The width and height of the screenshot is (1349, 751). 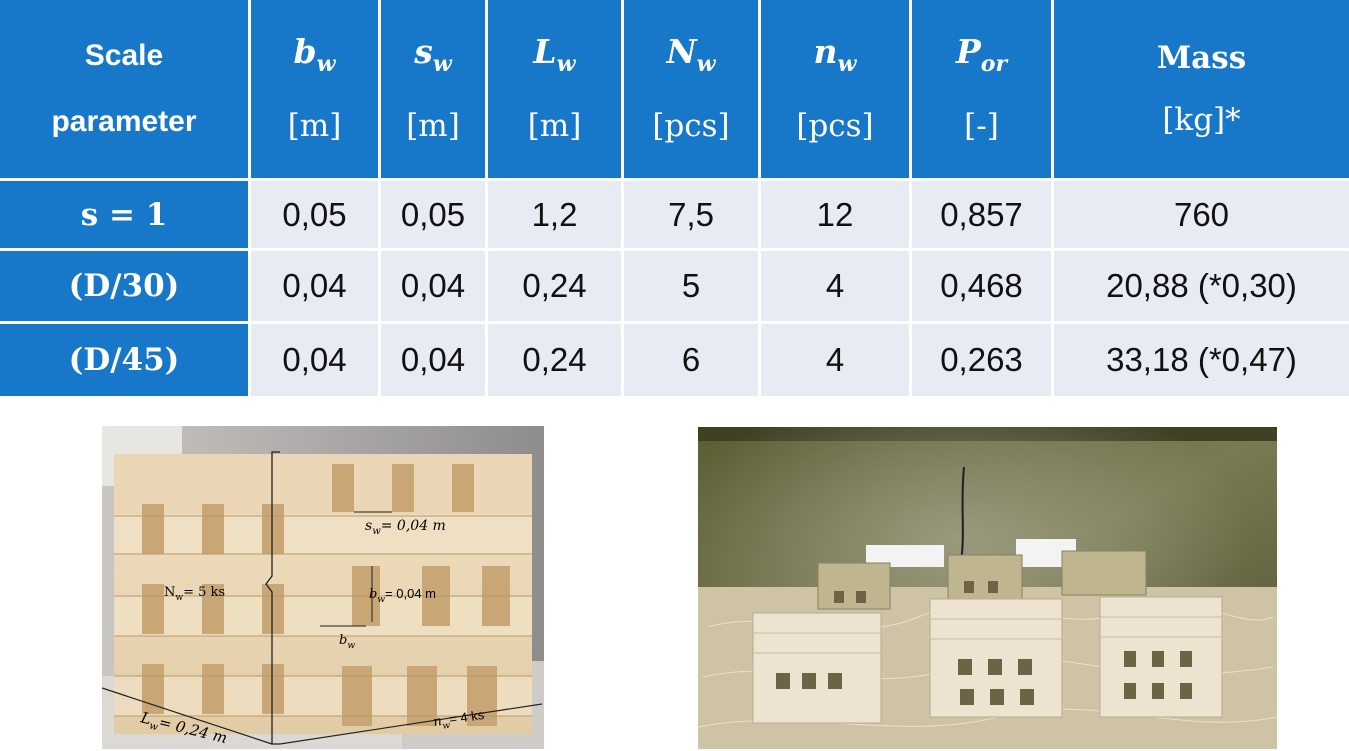 What do you see at coordinates (402, 595) in the screenshot?
I see `bw-vertical-annotation: bw= 0,04 m` at bounding box center [402, 595].